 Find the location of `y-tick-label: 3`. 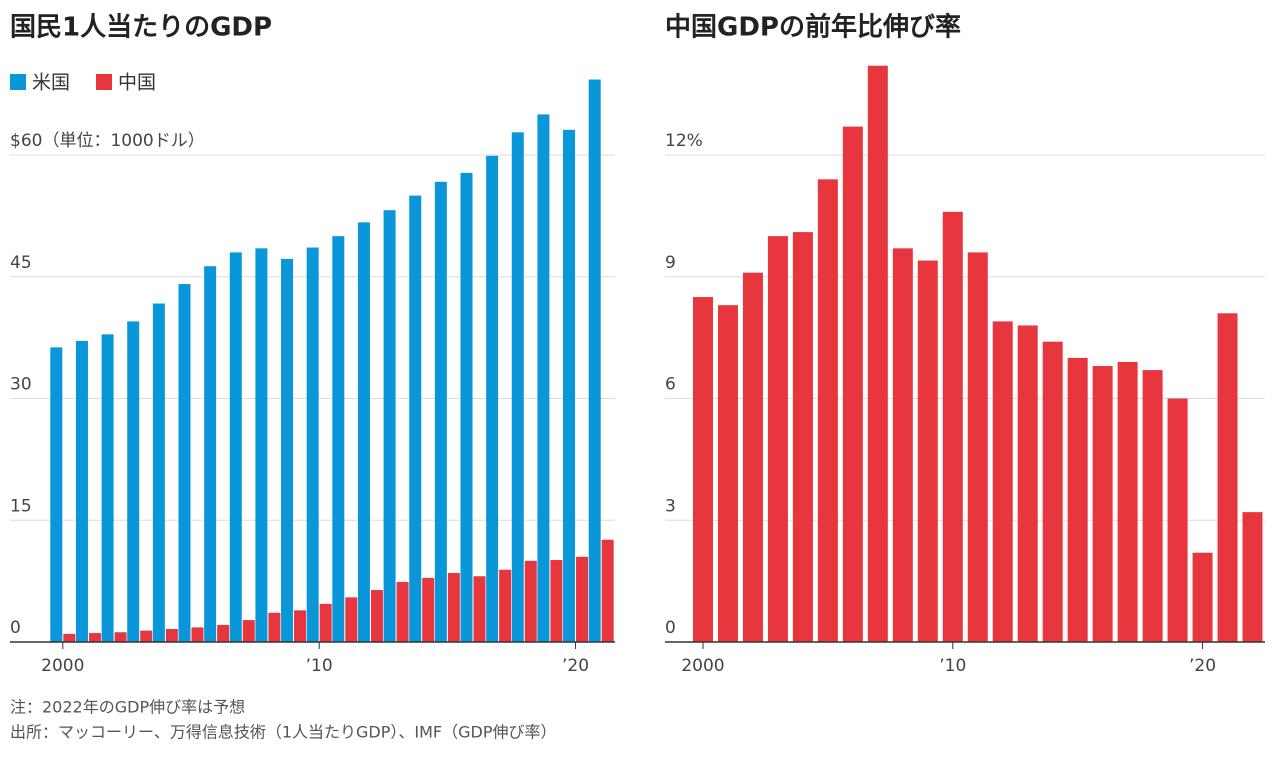

y-tick-label: 3 is located at coordinates (670, 506).